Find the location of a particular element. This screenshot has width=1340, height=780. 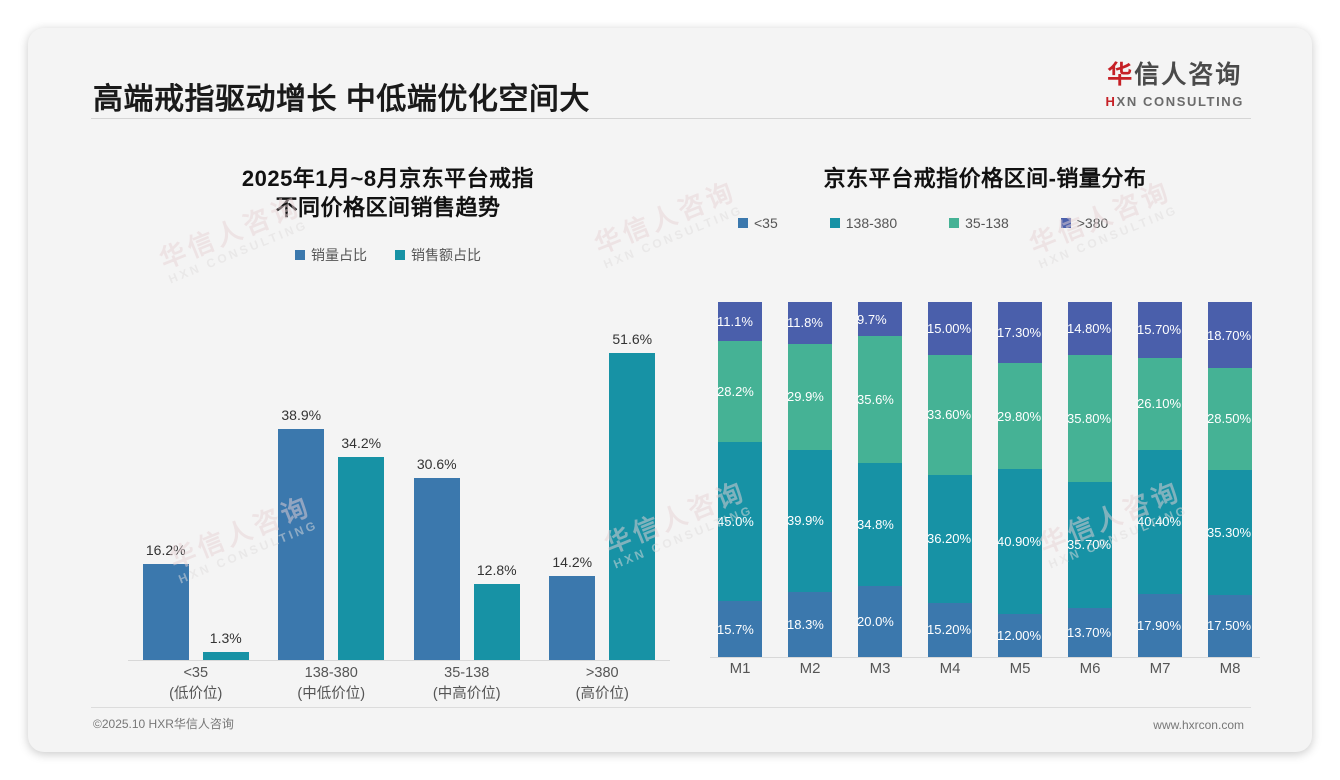

stack-segment: 11.8% is located at coordinates (809, 323).